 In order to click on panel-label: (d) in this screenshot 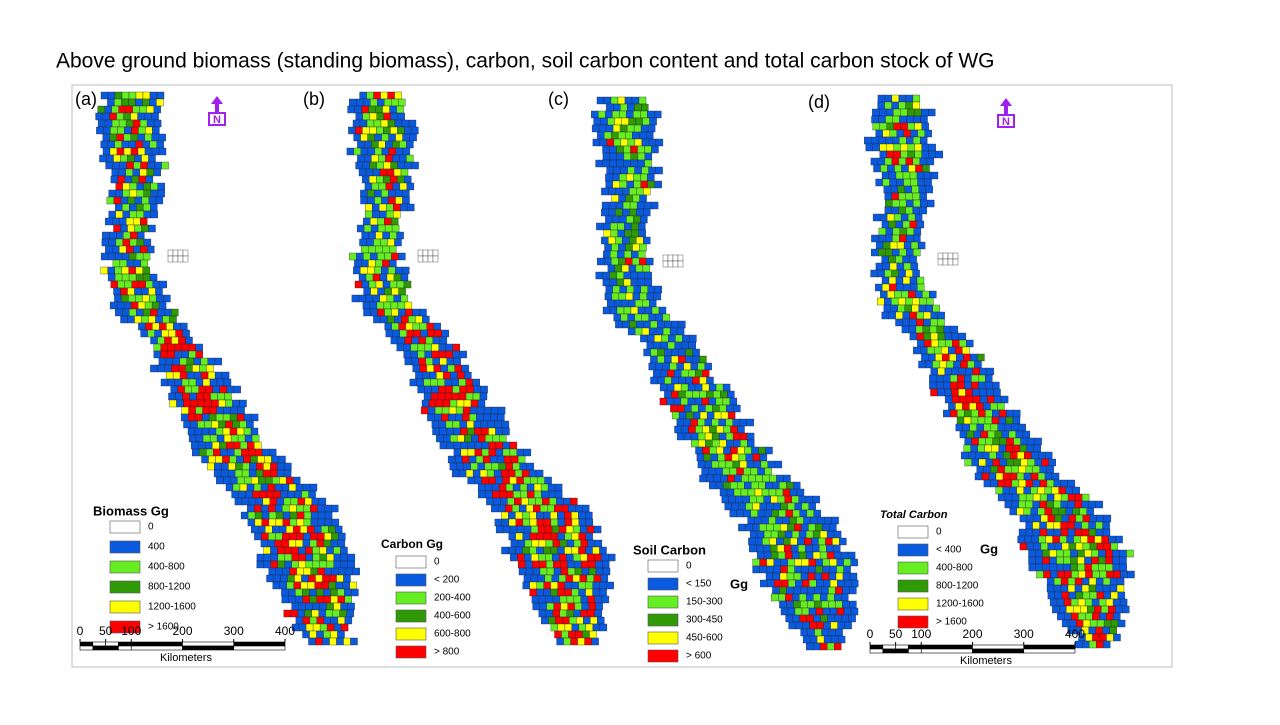, I will do `click(819, 102)`.